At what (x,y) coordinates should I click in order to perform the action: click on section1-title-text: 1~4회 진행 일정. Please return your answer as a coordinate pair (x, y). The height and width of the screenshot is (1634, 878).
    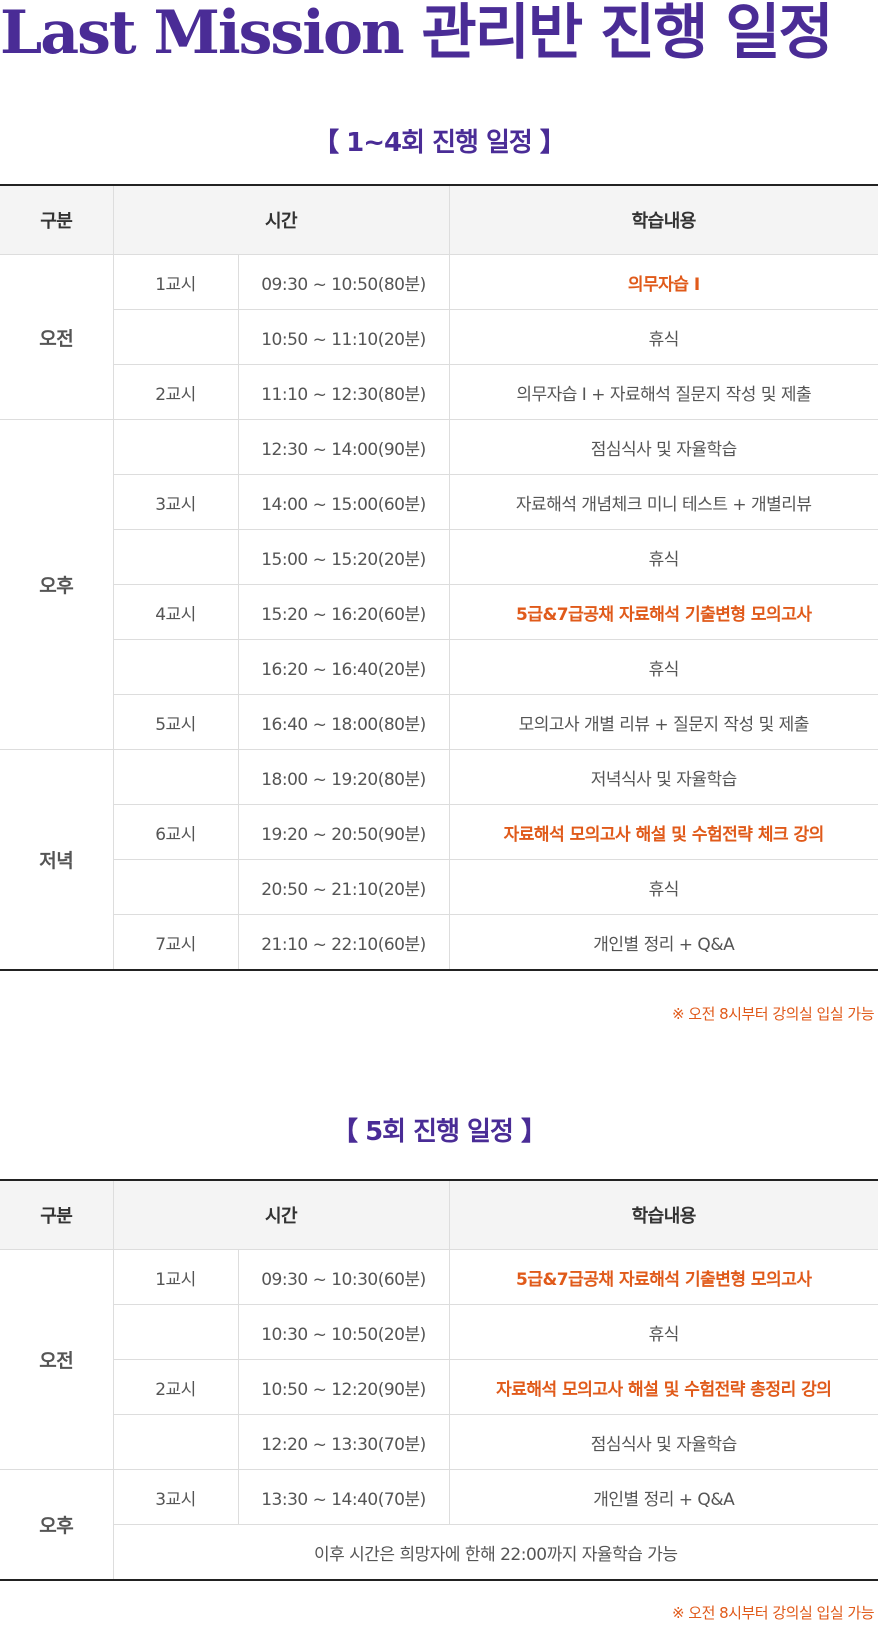
    Looking at the image, I should click on (439, 143).